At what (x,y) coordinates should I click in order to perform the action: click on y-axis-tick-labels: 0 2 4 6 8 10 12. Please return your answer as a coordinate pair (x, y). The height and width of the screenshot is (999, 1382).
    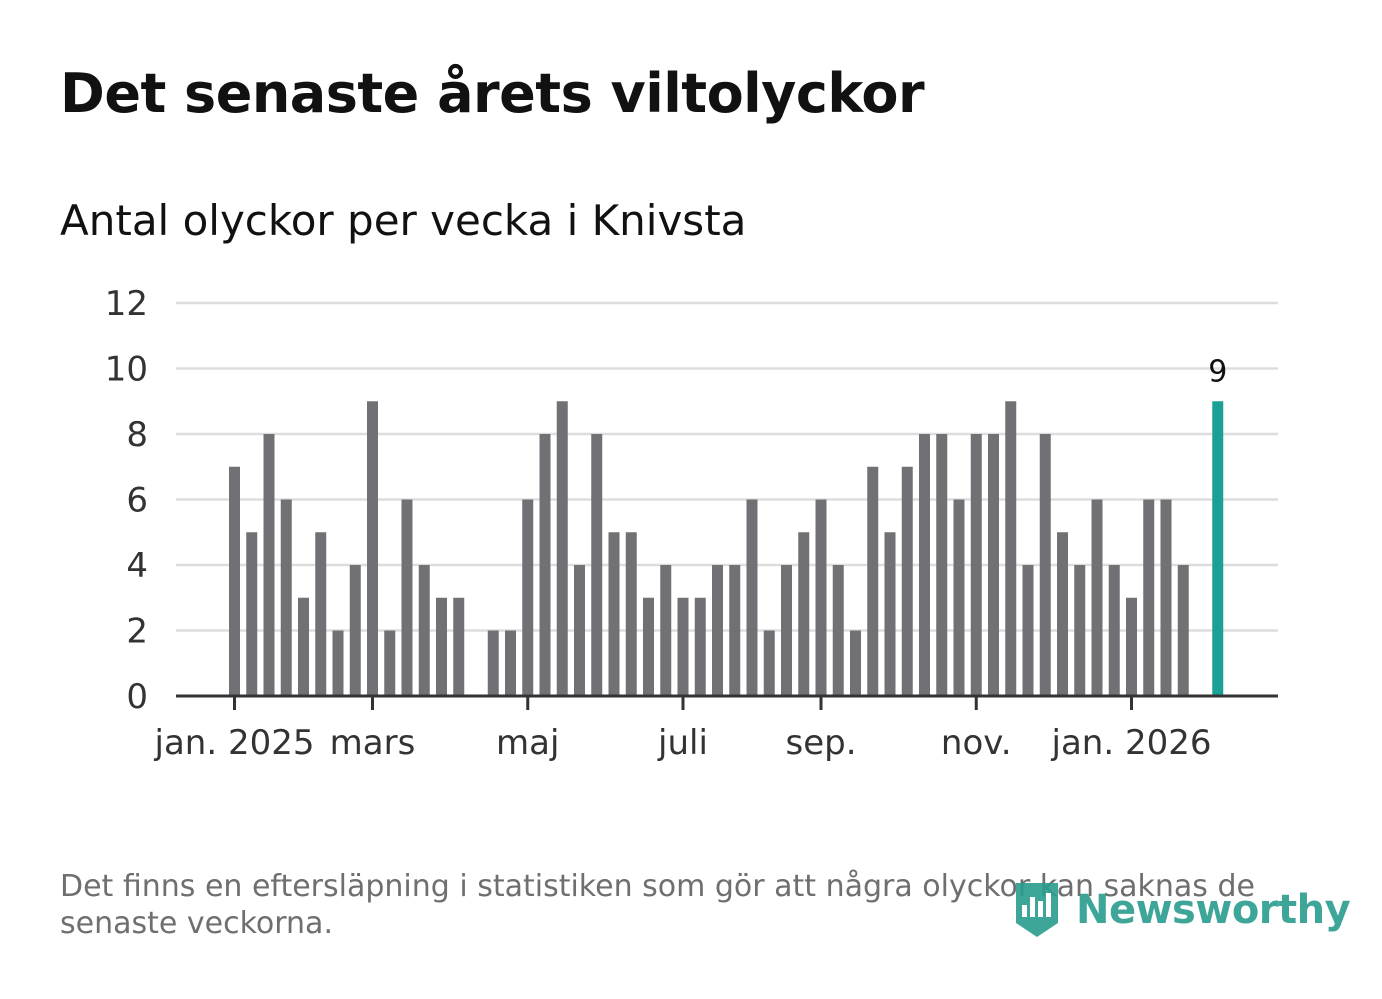
    Looking at the image, I should click on (126, 500).